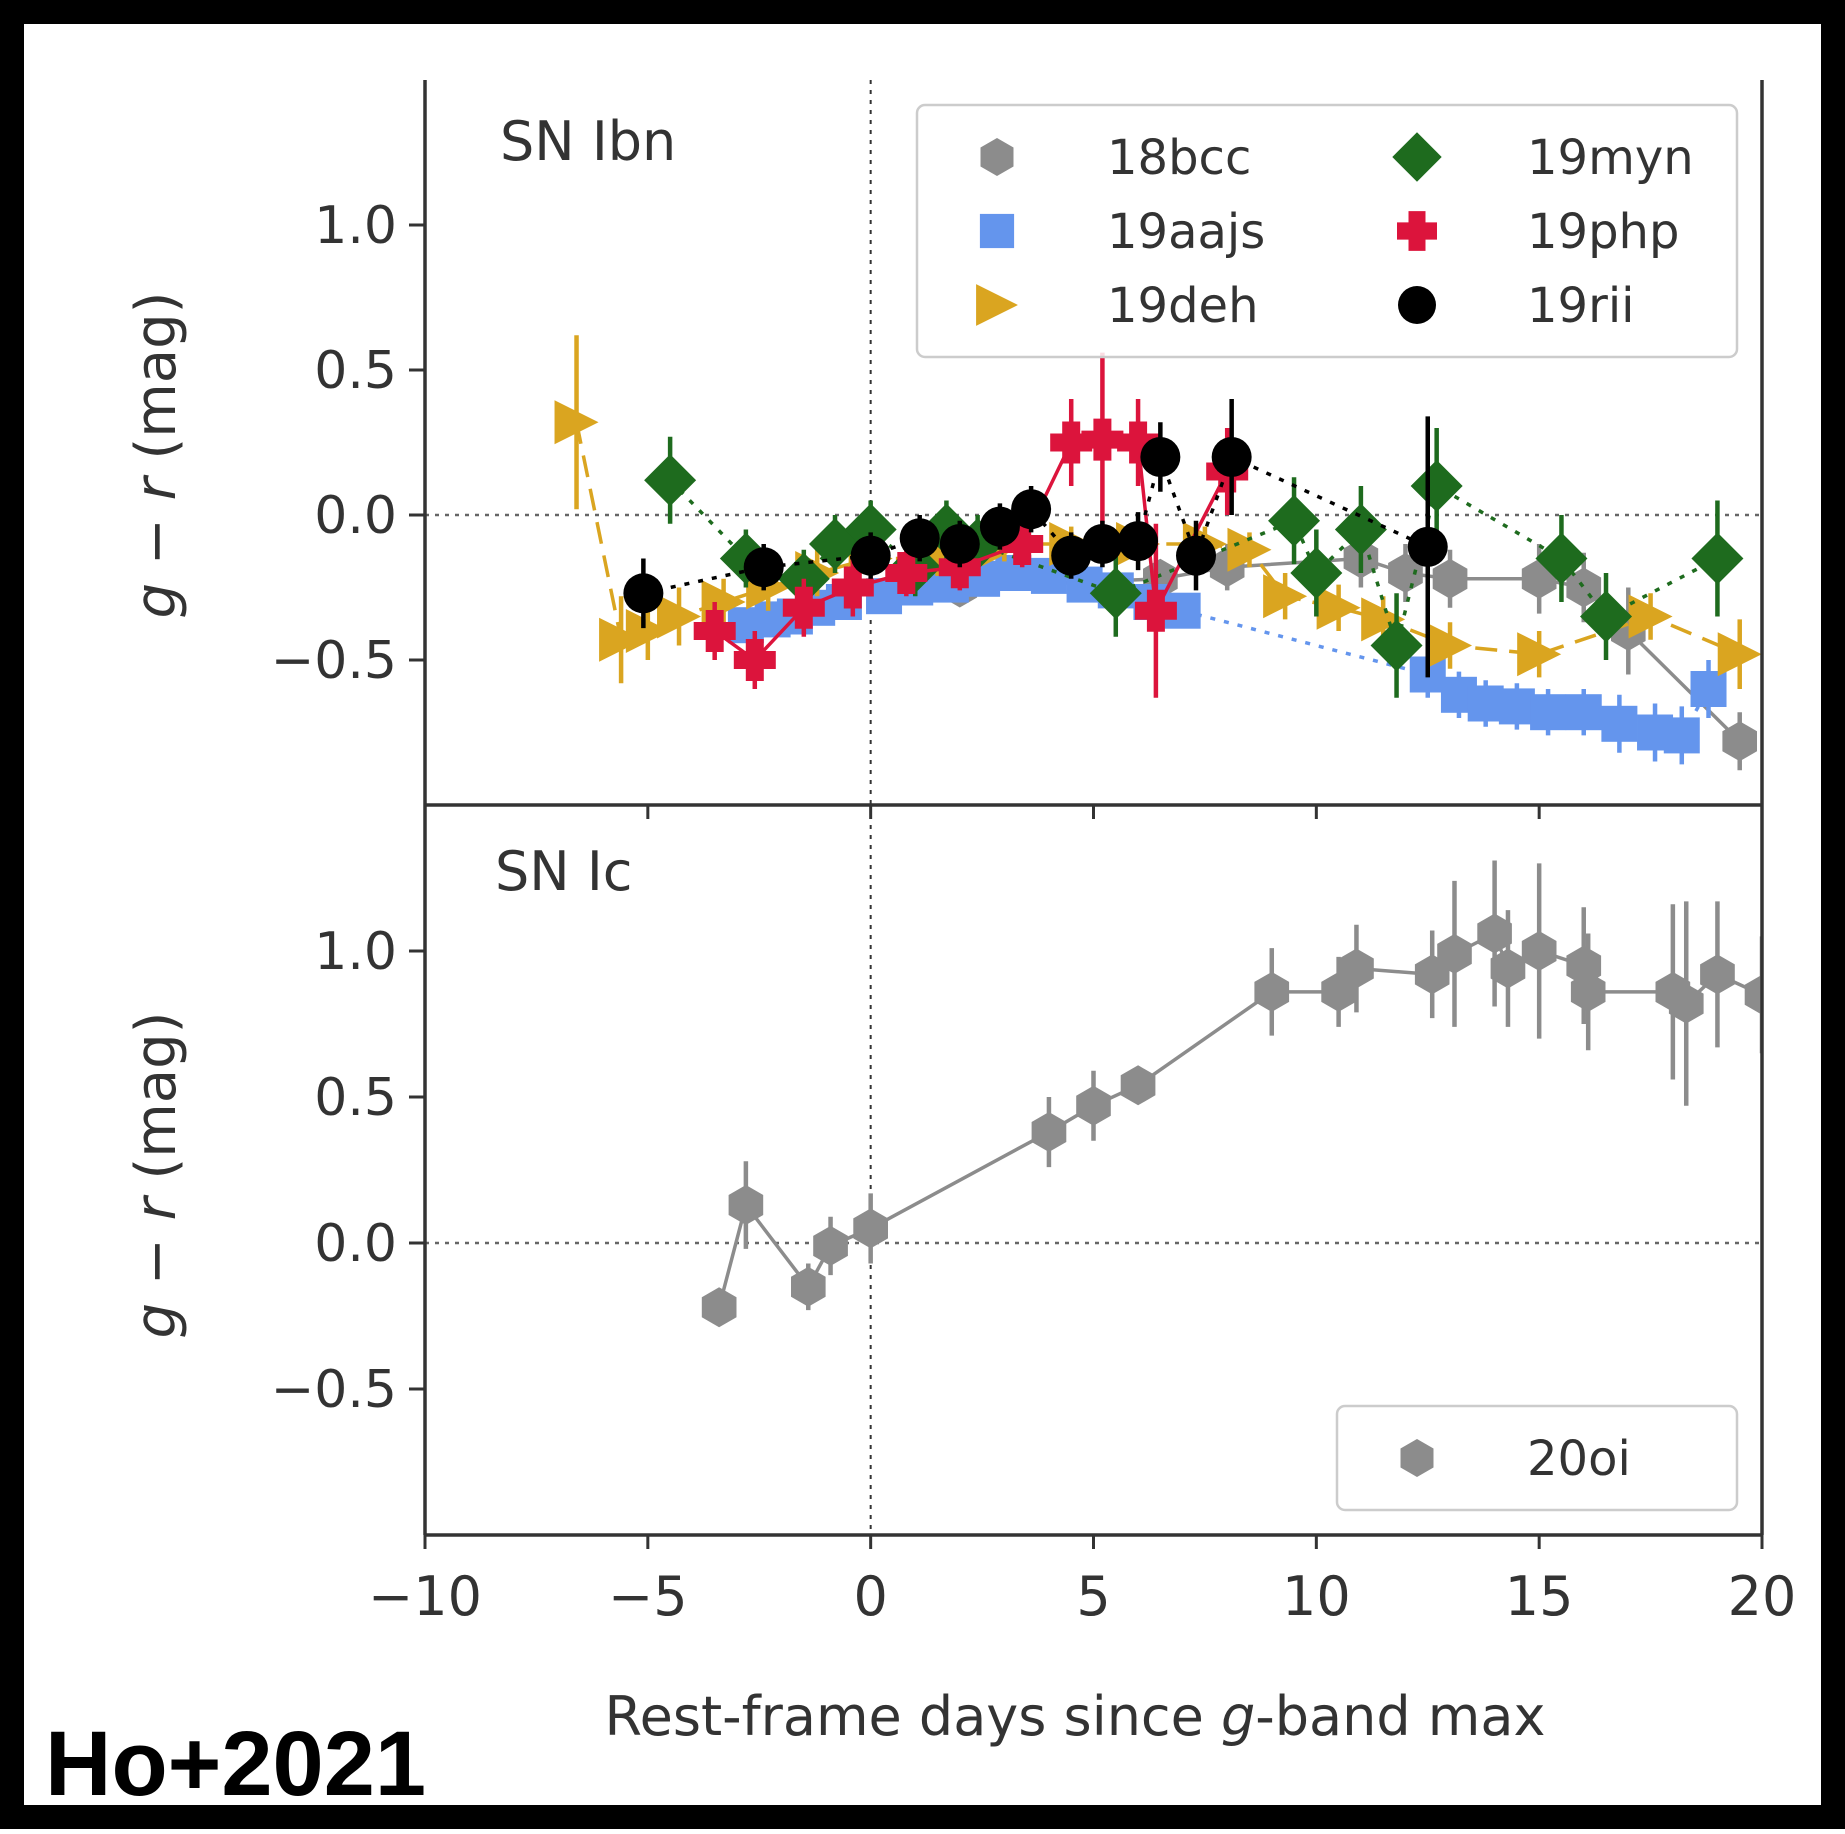  Describe the element at coordinates (1075, 1716) in the screenshot. I see `x-axis-label: Rest-frame days since g-band max` at that location.